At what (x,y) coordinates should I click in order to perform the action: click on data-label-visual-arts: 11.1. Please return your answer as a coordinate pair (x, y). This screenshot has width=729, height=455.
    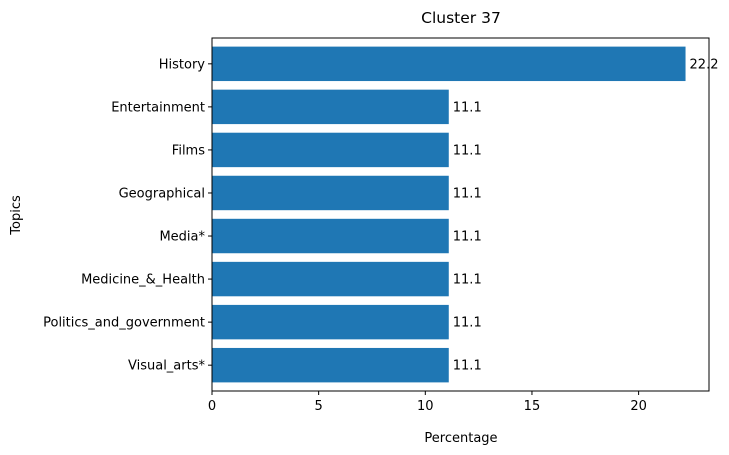
    Looking at the image, I should click on (467, 366).